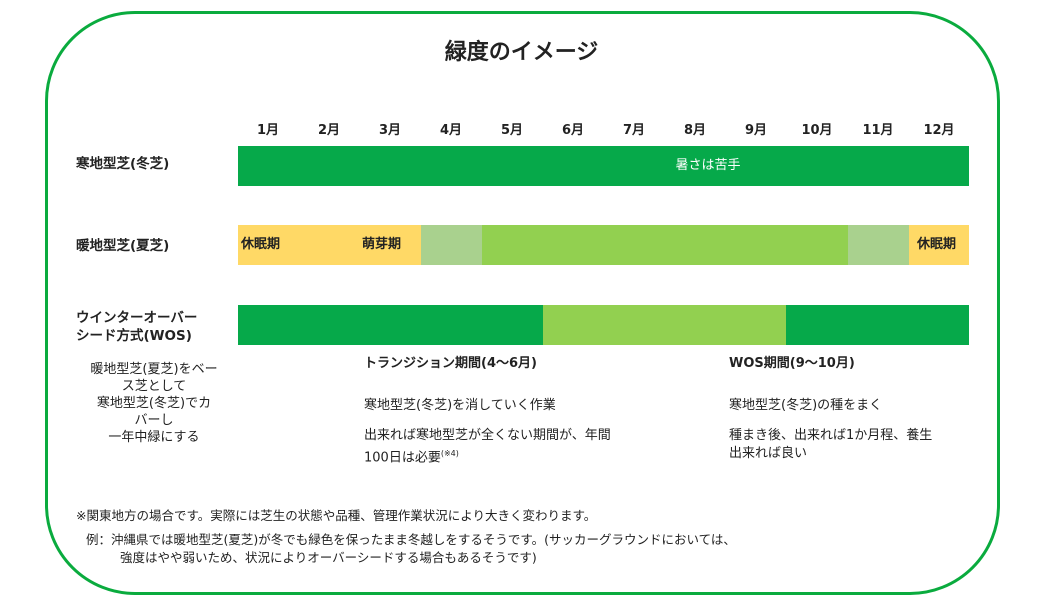 Image resolution: width=1043 pixels, height=606 pixels. I want to click on wos-period-line1: 寒地型芝(冬芝)の種をまく, so click(806, 405).